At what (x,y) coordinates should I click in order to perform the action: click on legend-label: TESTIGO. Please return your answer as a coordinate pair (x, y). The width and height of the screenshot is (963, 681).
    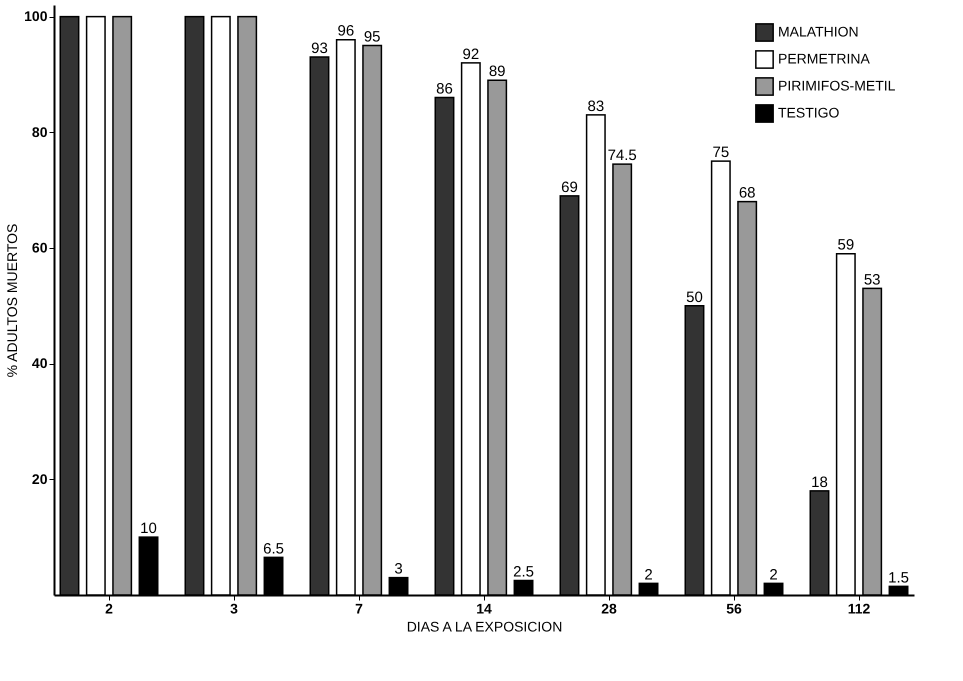
    Looking at the image, I should click on (809, 112).